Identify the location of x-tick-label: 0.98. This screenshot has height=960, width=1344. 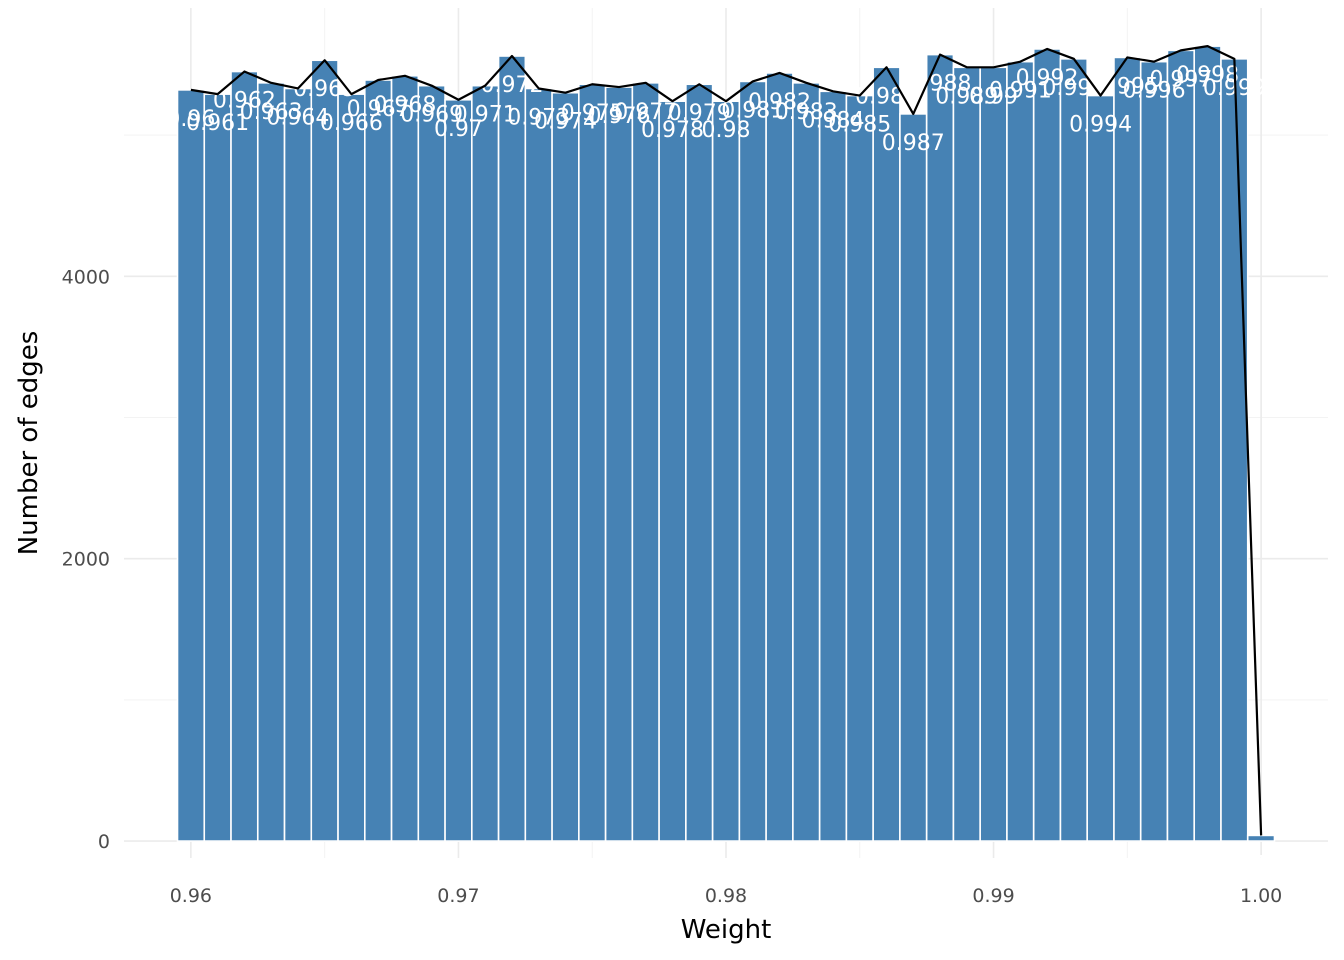
(726, 896).